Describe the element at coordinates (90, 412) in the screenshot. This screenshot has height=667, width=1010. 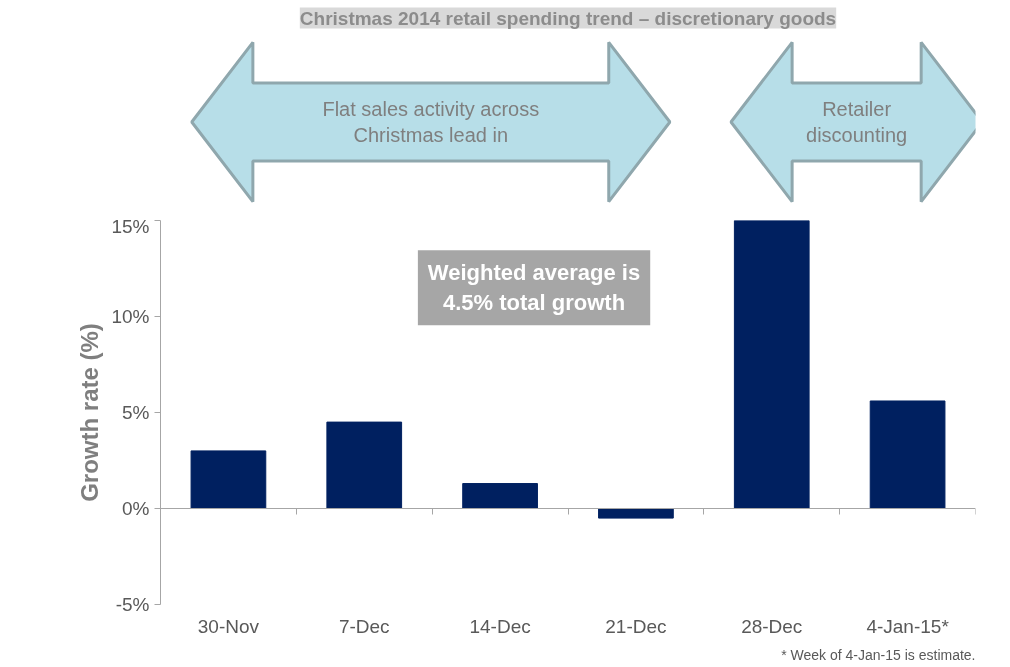
I see `y-axis-title: Growth rate (%)` at that location.